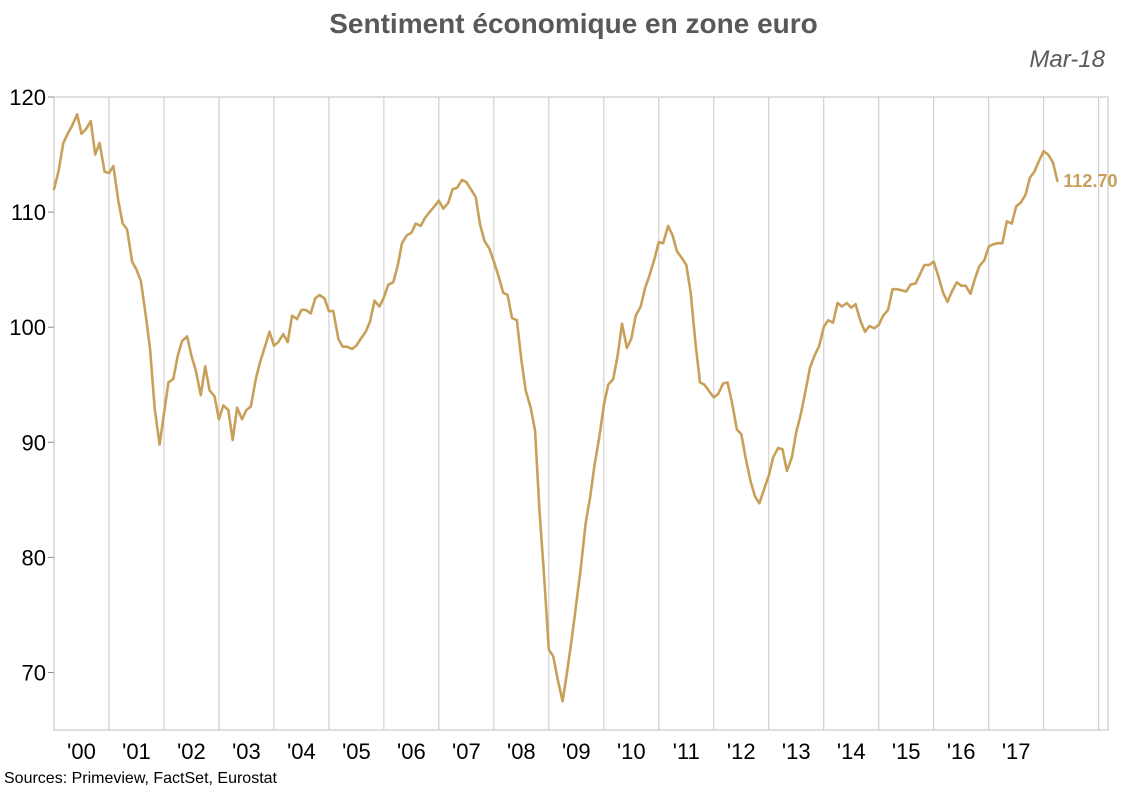  Describe the element at coordinates (301, 751) in the screenshot. I see `x-tick-label: '04` at that location.